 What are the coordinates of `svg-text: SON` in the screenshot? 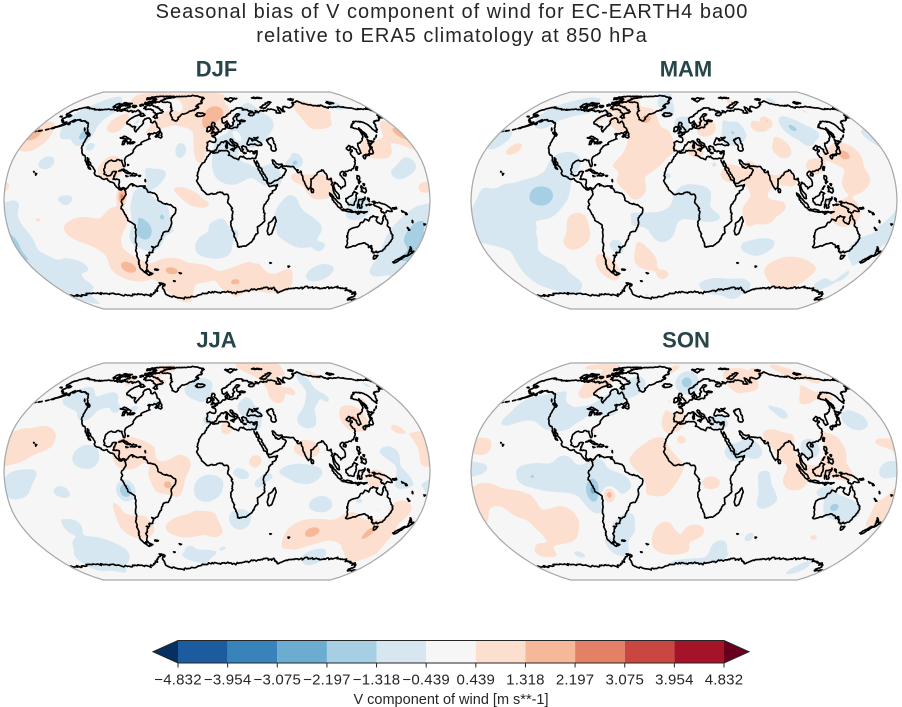 It's located at (686, 340).